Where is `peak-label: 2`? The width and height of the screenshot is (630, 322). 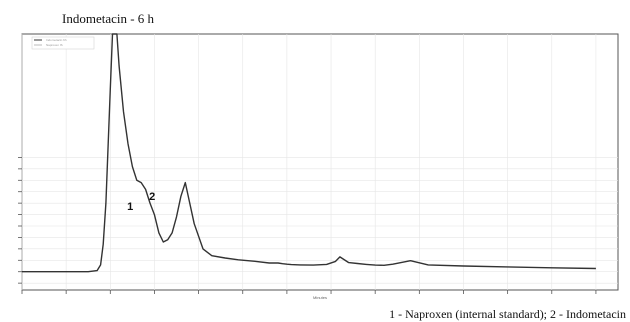 peak-label: 2 is located at coordinates (152, 197).